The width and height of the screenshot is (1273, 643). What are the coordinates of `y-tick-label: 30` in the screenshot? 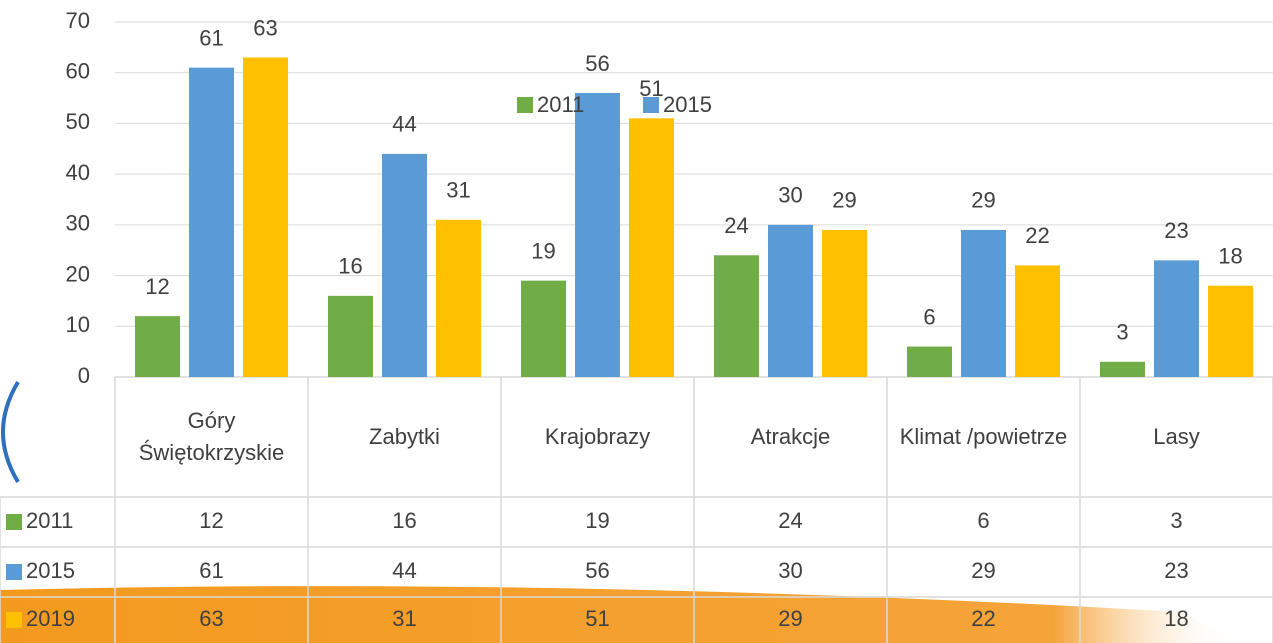 It's located at (78, 223).